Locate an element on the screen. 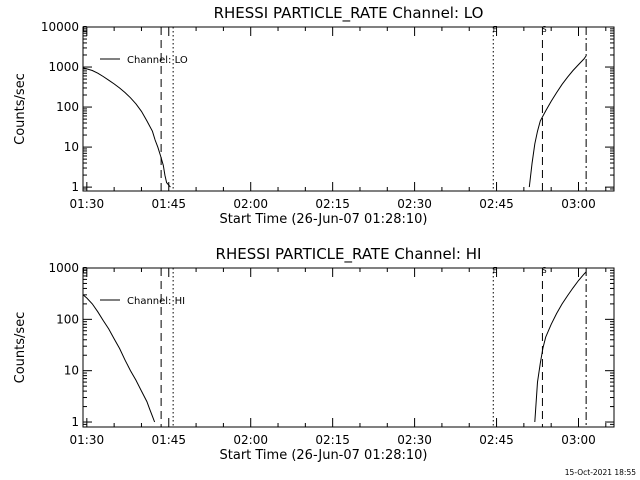 This screenshot has height=480, width=640. legend-label: Channel: LO is located at coordinates (157, 60).